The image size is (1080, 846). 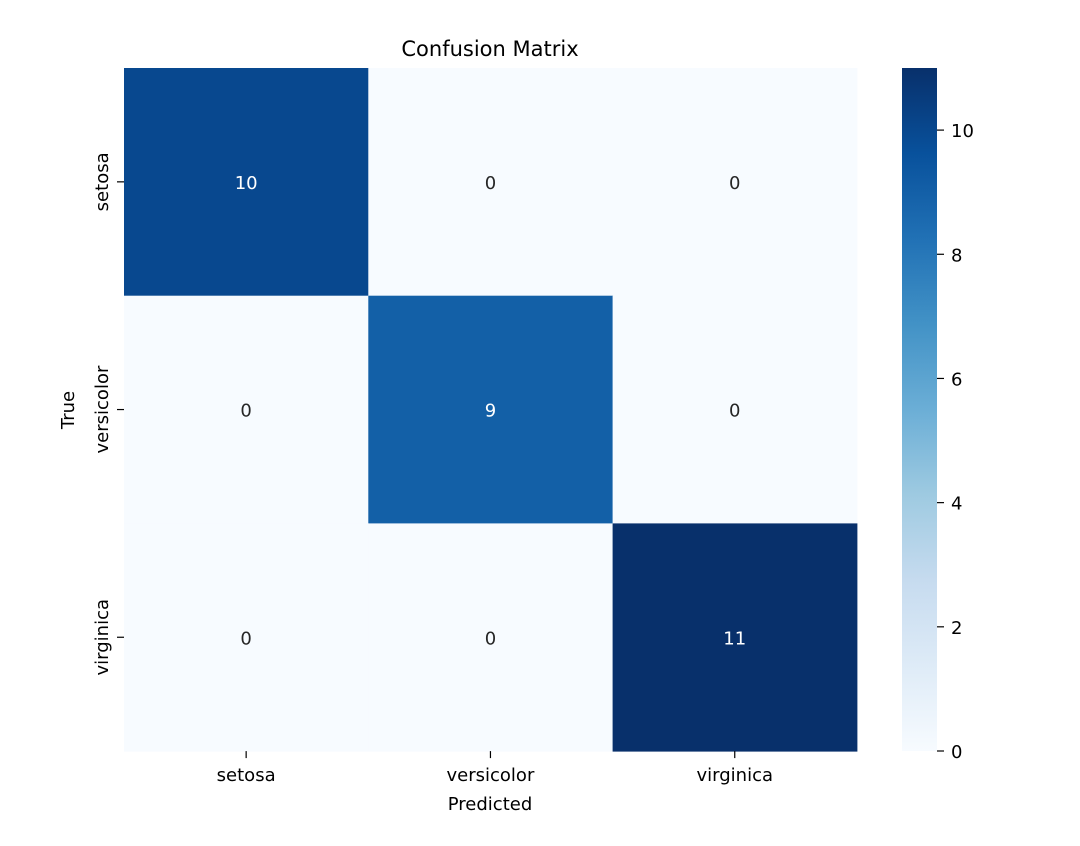 What do you see at coordinates (956, 379) in the screenshot?
I see `colorbar-tick-label: 6` at bounding box center [956, 379].